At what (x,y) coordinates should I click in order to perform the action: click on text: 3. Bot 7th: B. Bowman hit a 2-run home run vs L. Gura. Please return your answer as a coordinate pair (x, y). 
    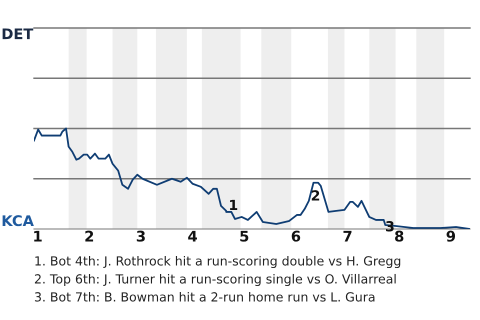
    Looking at the image, I should click on (204, 297).